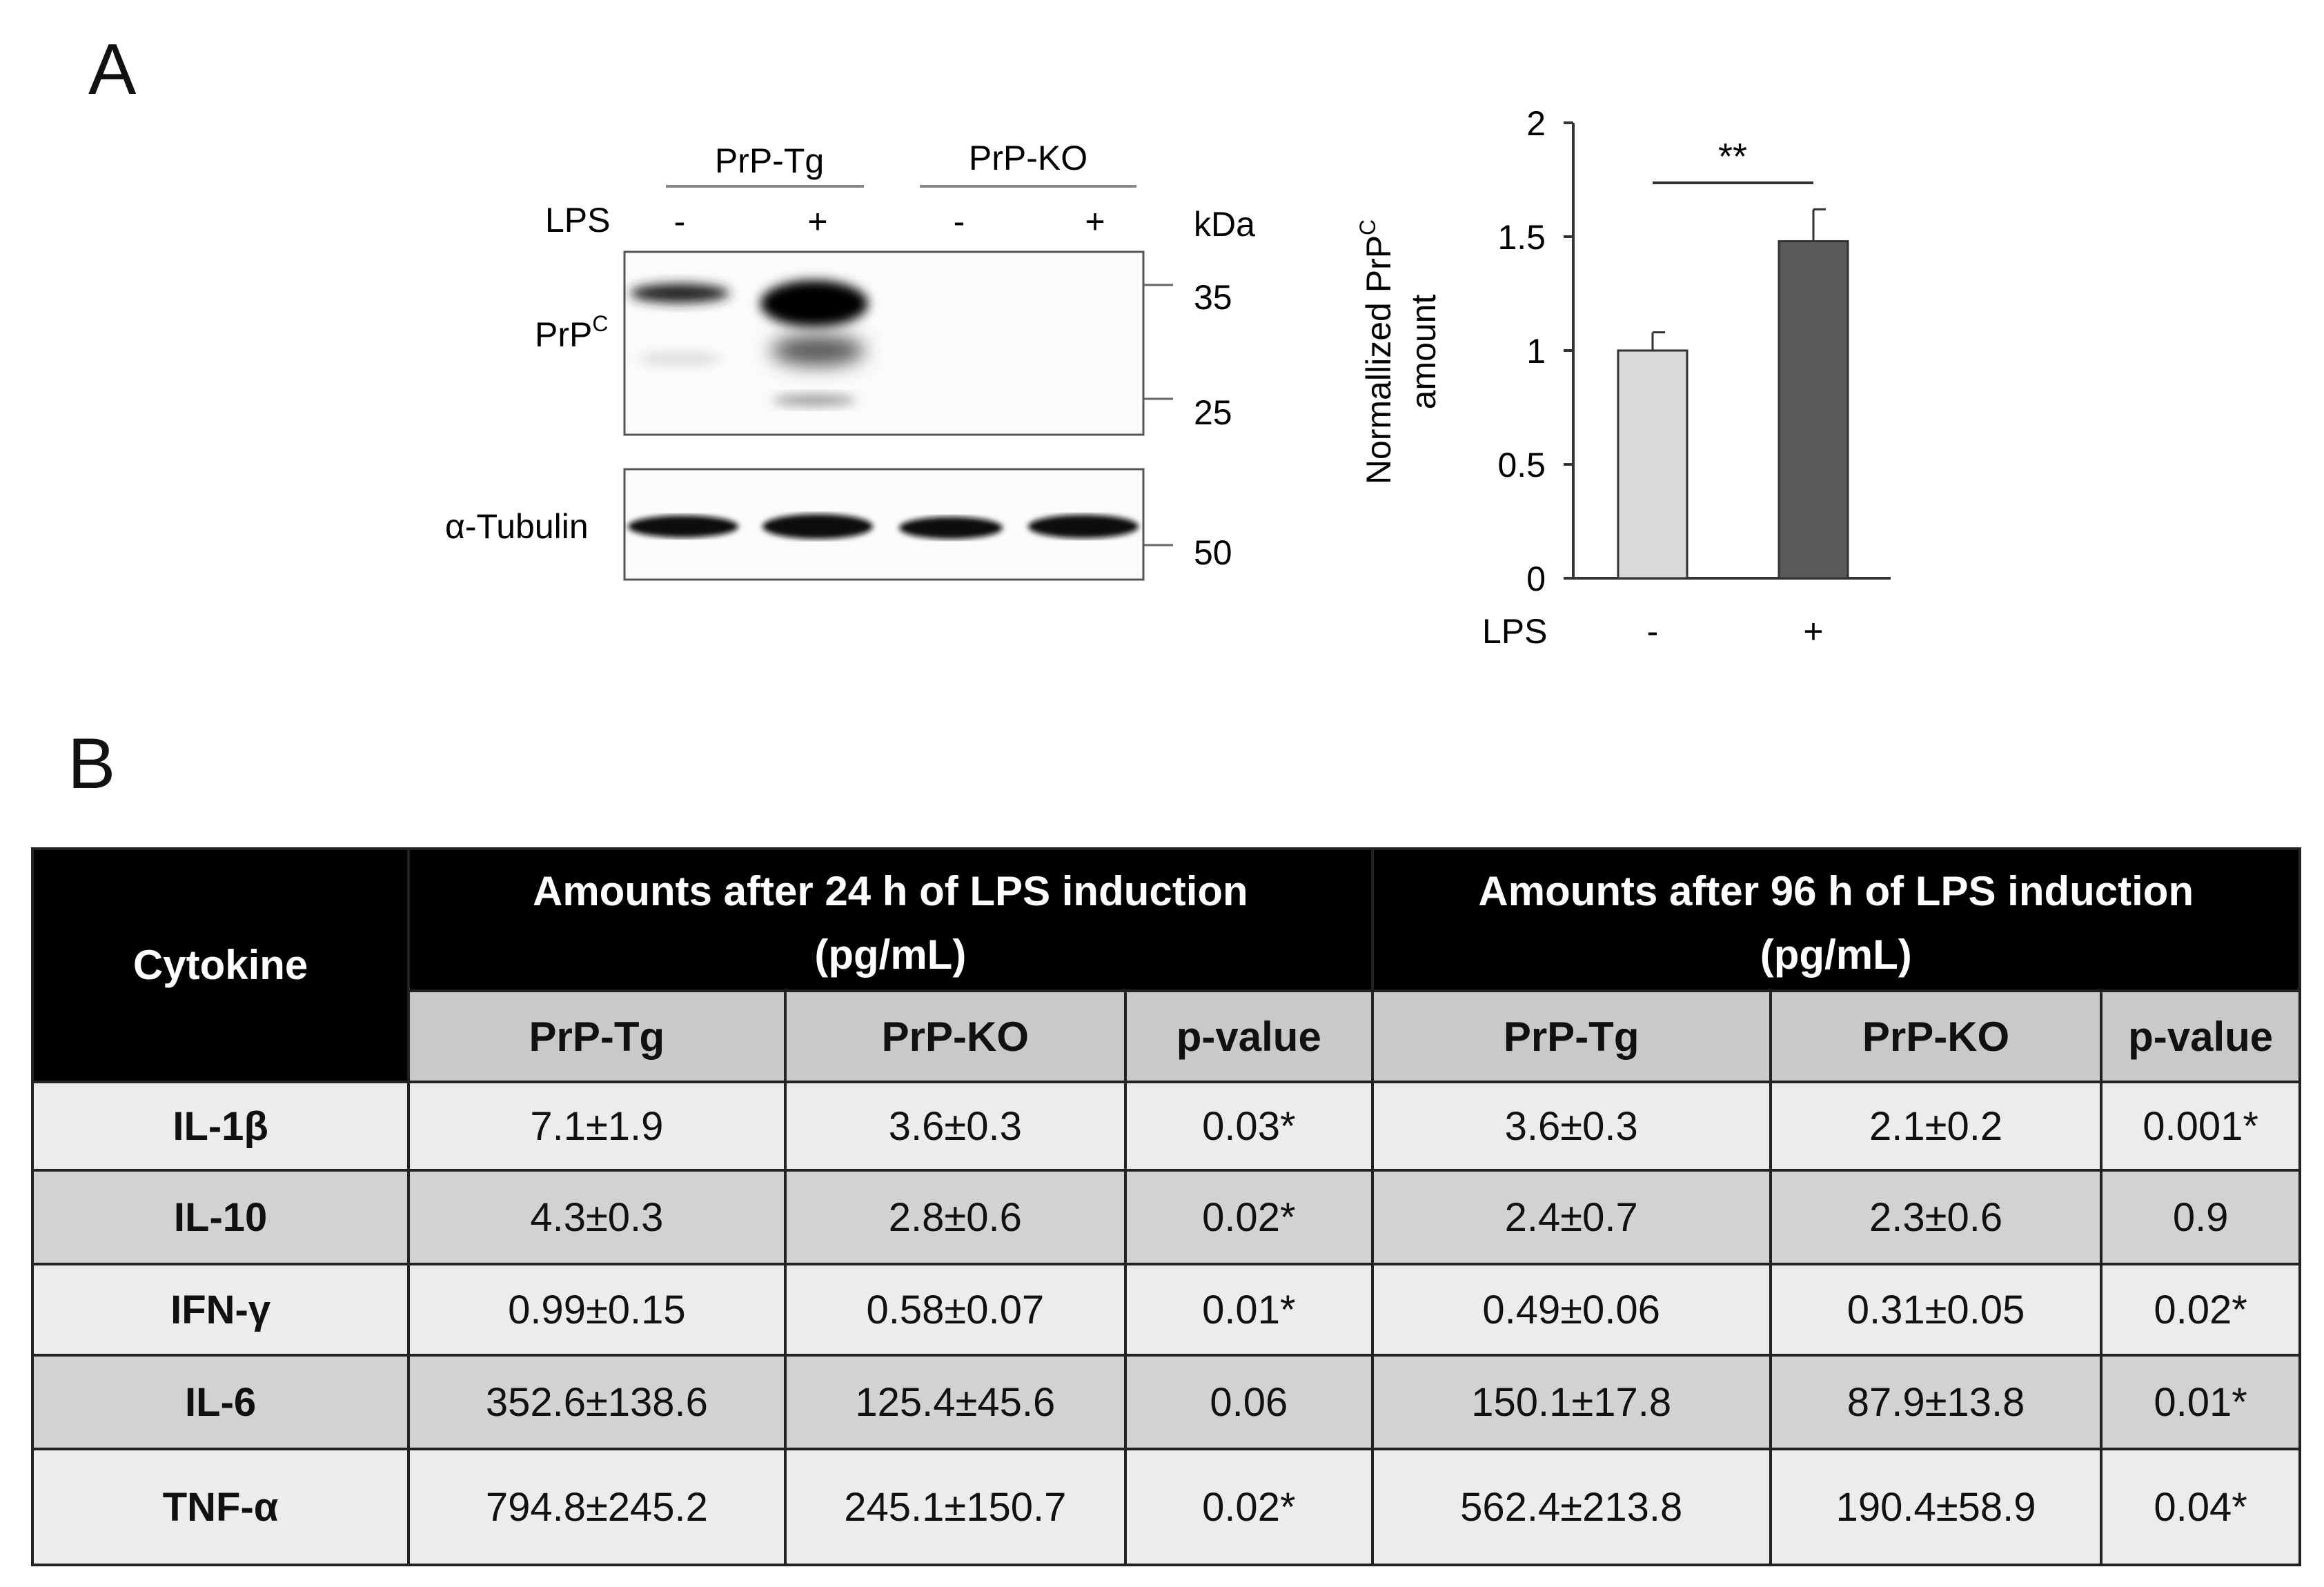 Image resolution: width=2324 pixels, height=1587 pixels. Describe the element at coordinates (220, 1126) in the screenshot. I see `cytokine-name: IL-1β` at that location.